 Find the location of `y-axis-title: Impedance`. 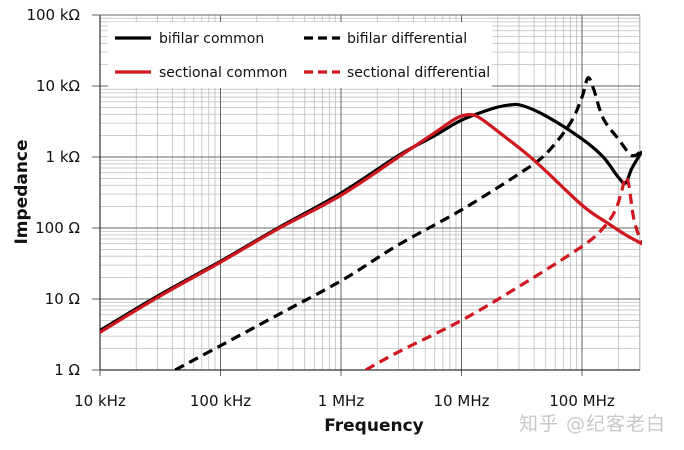

y-axis-title: Impedance is located at coordinates (22, 191).